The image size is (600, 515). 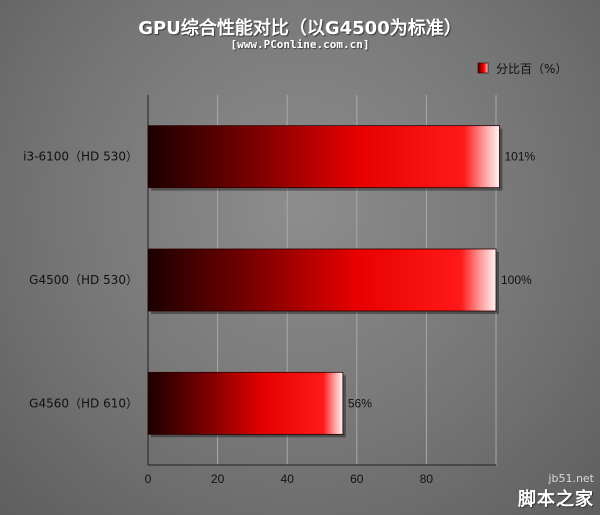 I want to click on x-tick-label: 80, so click(x=427, y=479).